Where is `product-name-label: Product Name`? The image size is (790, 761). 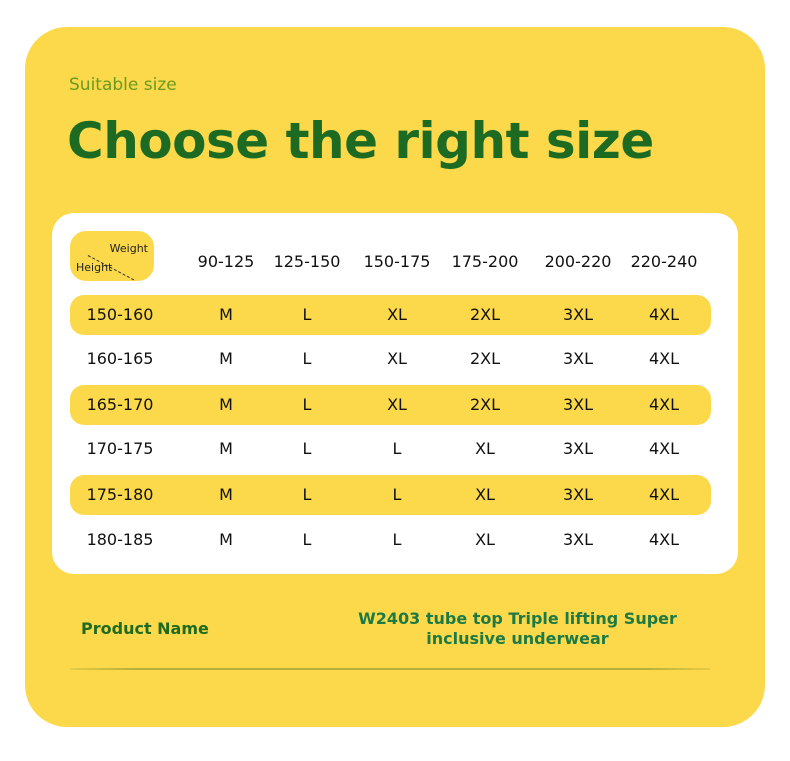 product-name-label: Product Name is located at coordinates (145, 628).